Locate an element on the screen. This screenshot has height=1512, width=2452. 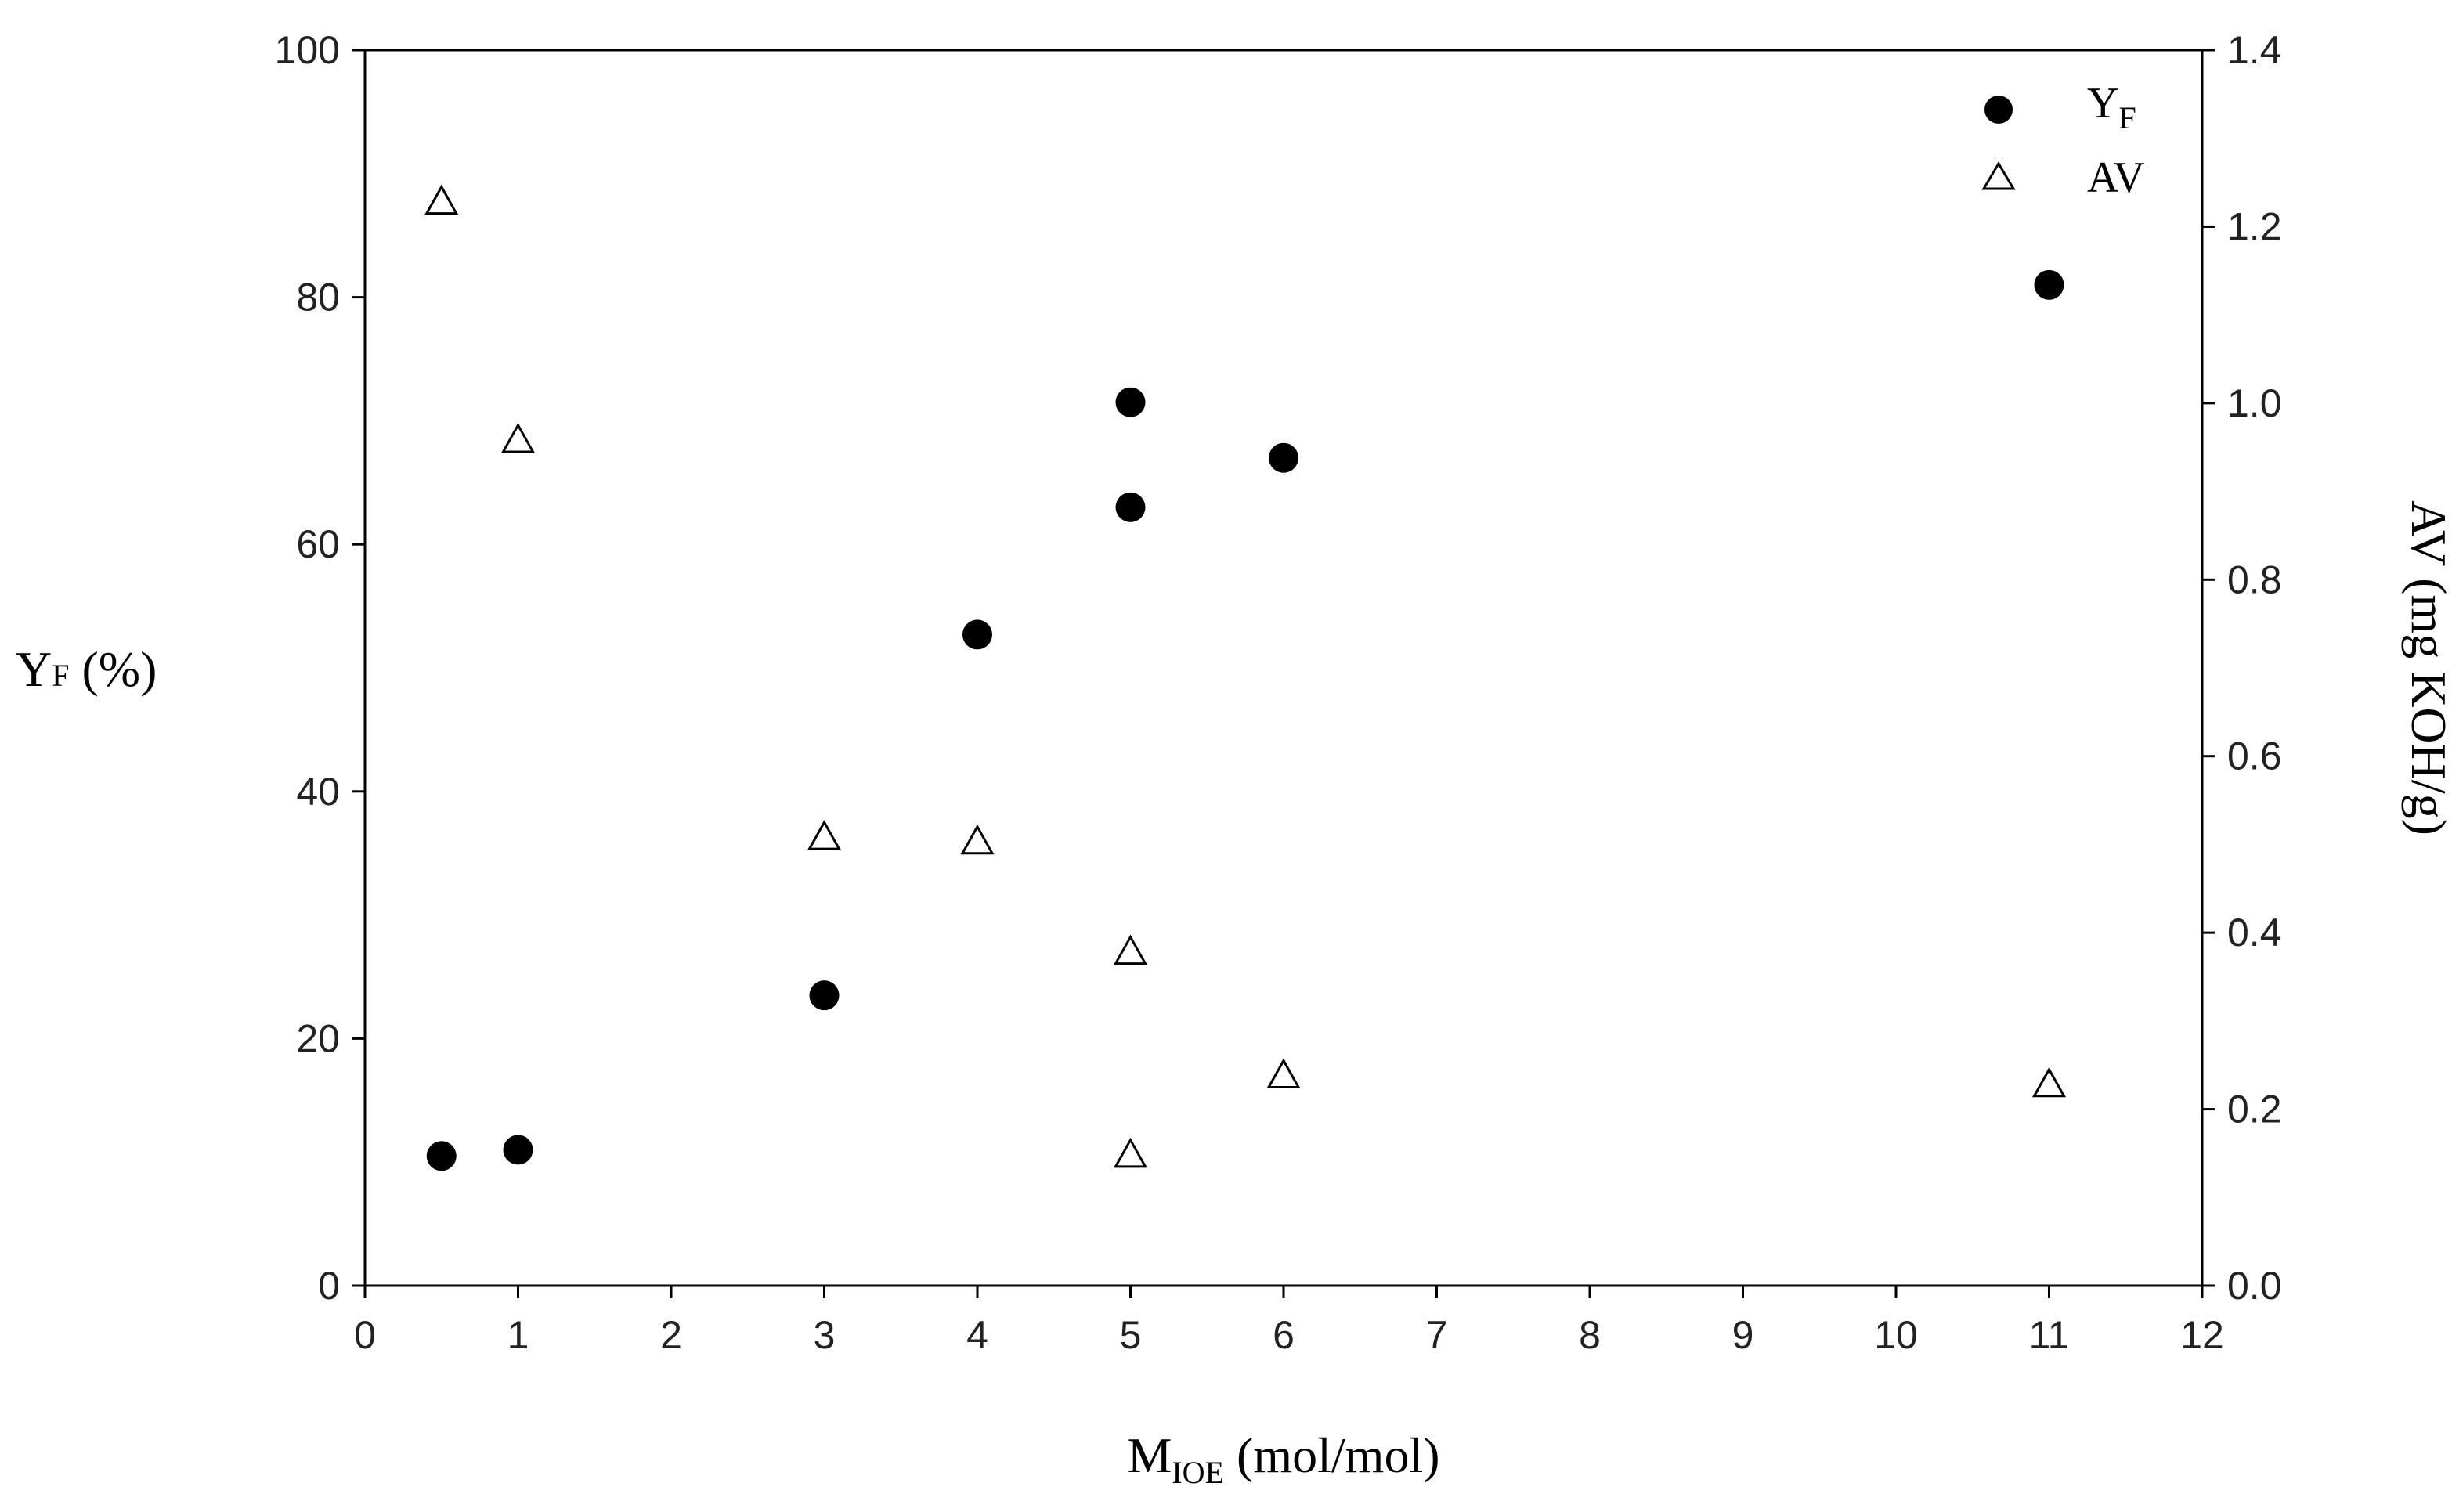
legend: YF AV is located at coordinates (2063, 140).